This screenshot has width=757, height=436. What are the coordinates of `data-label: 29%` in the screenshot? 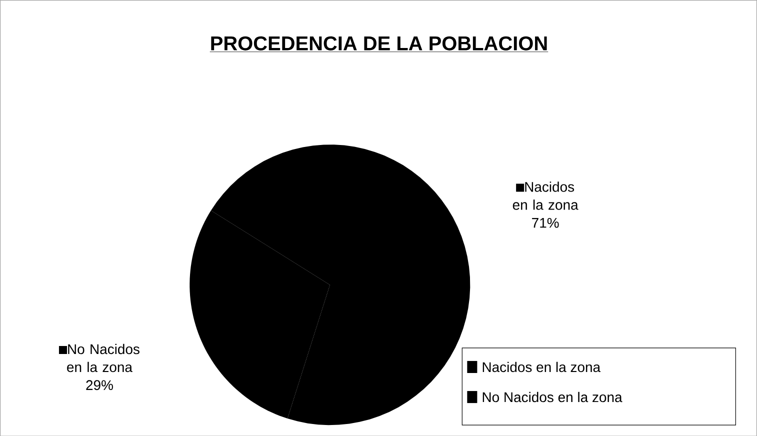 It's located at (99, 385).